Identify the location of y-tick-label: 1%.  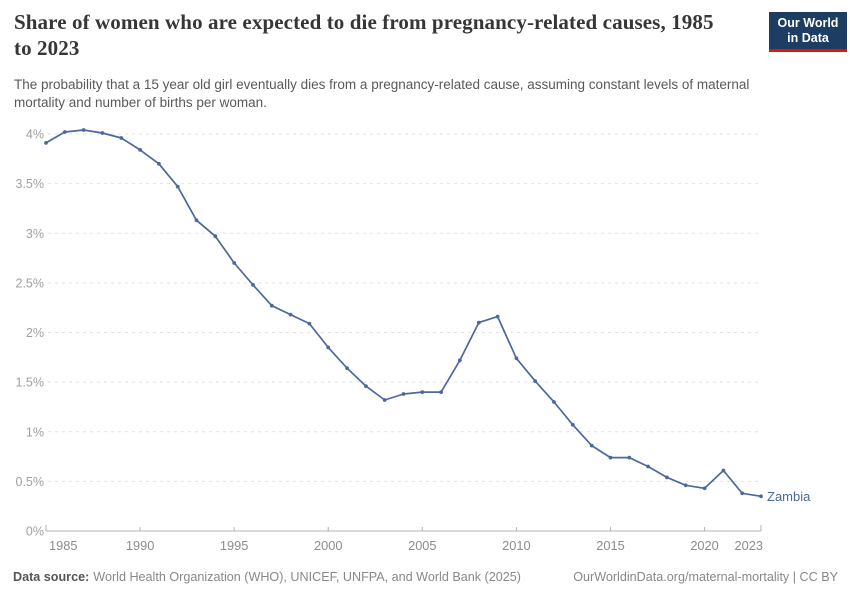
(35, 432).